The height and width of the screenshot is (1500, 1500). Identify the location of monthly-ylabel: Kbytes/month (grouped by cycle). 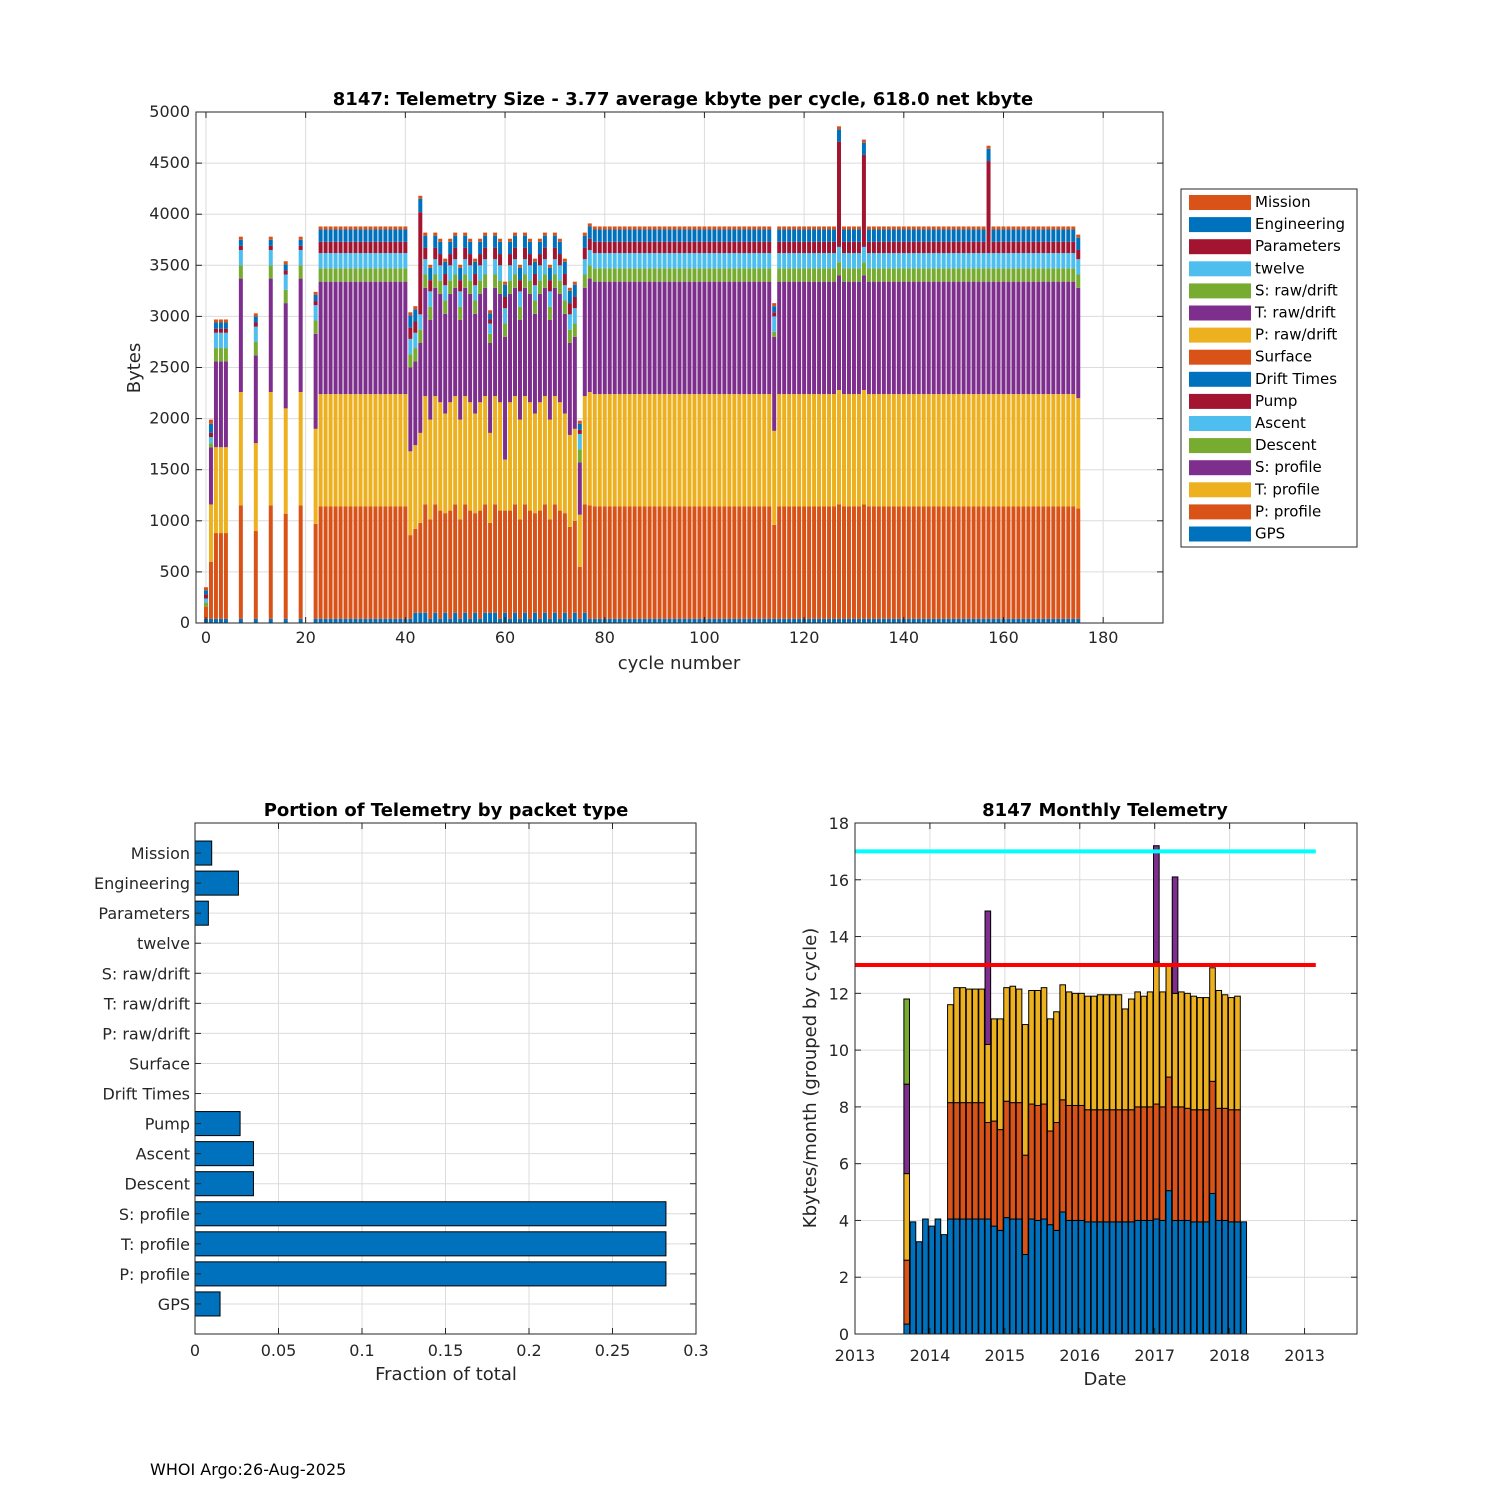
(810, 1078).